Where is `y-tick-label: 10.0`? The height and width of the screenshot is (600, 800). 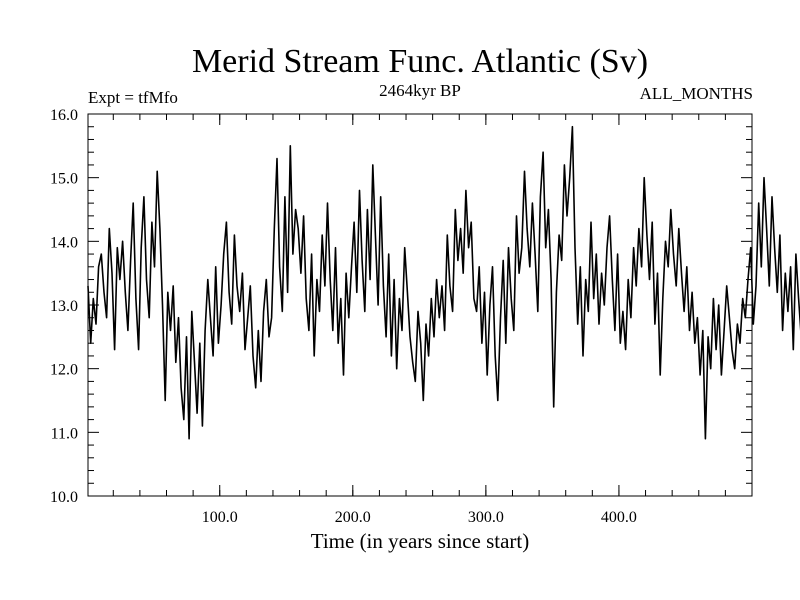 y-tick-label: 10.0 is located at coordinates (64, 497).